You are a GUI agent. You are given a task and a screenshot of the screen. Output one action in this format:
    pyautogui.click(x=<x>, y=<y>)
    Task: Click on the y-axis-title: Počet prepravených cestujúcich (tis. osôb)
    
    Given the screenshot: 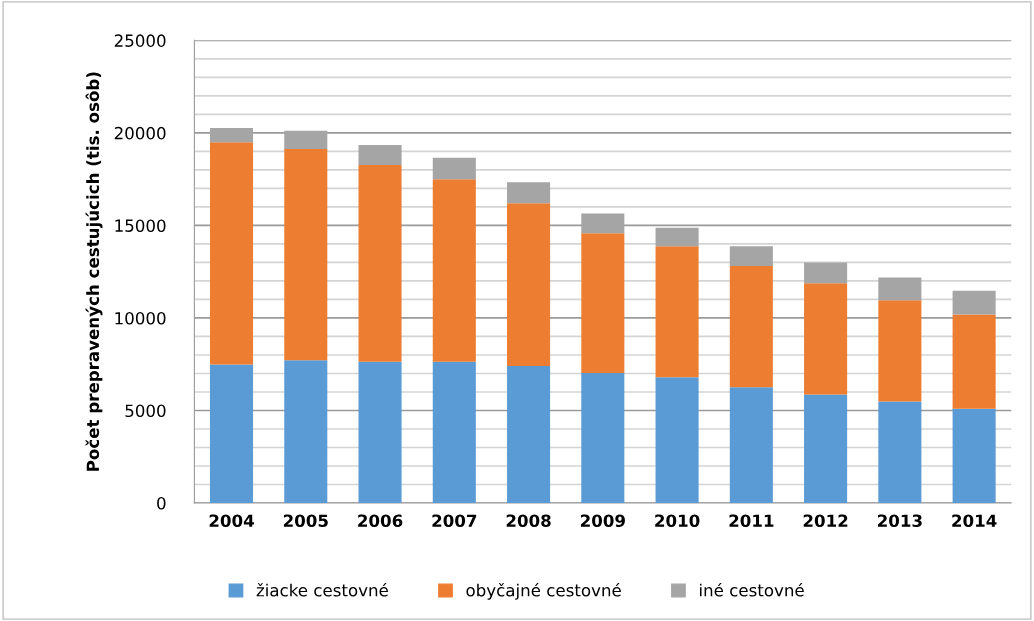 What is the action you would take?
    pyautogui.click(x=94, y=271)
    